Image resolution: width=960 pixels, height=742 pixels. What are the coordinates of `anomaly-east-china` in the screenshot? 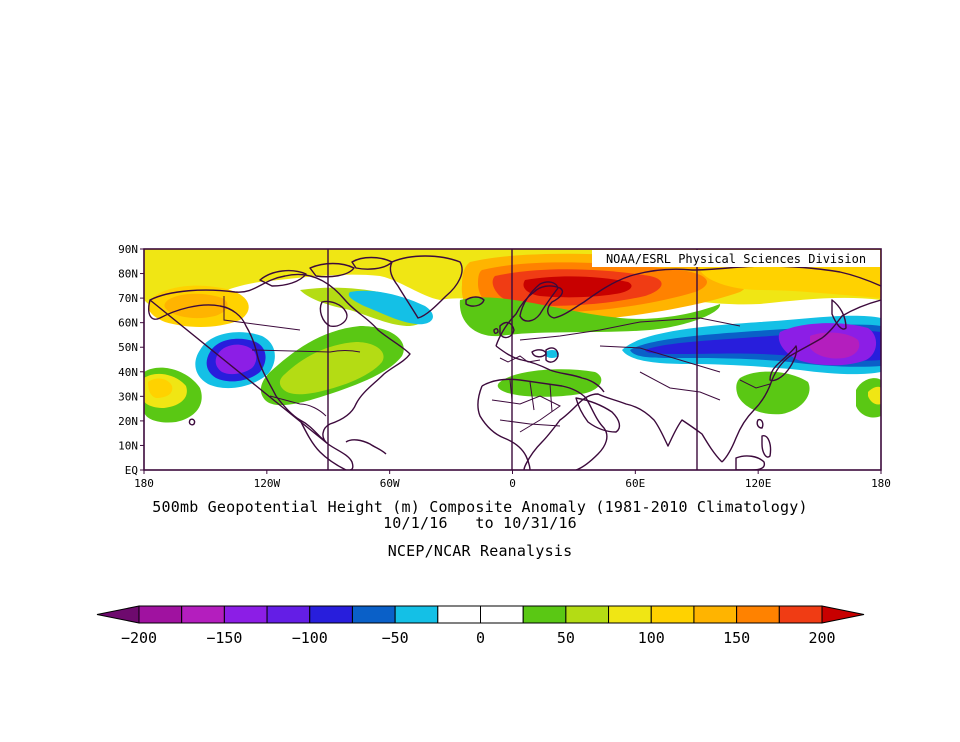 It's located at (773, 393).